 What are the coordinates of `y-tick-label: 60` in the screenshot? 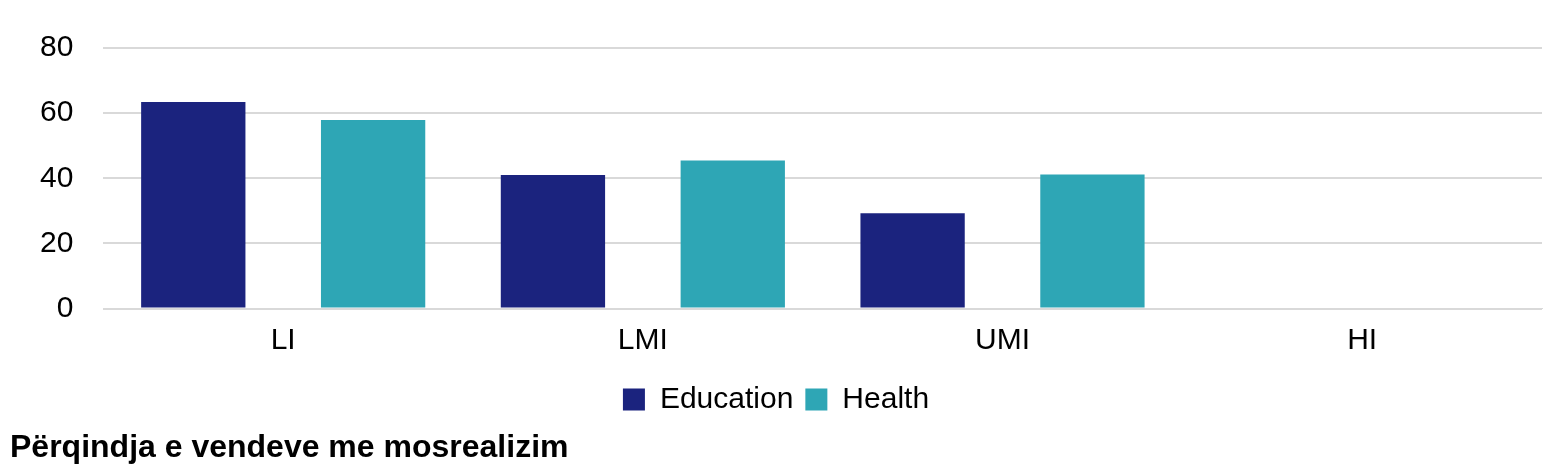 It's located at (56, 111).